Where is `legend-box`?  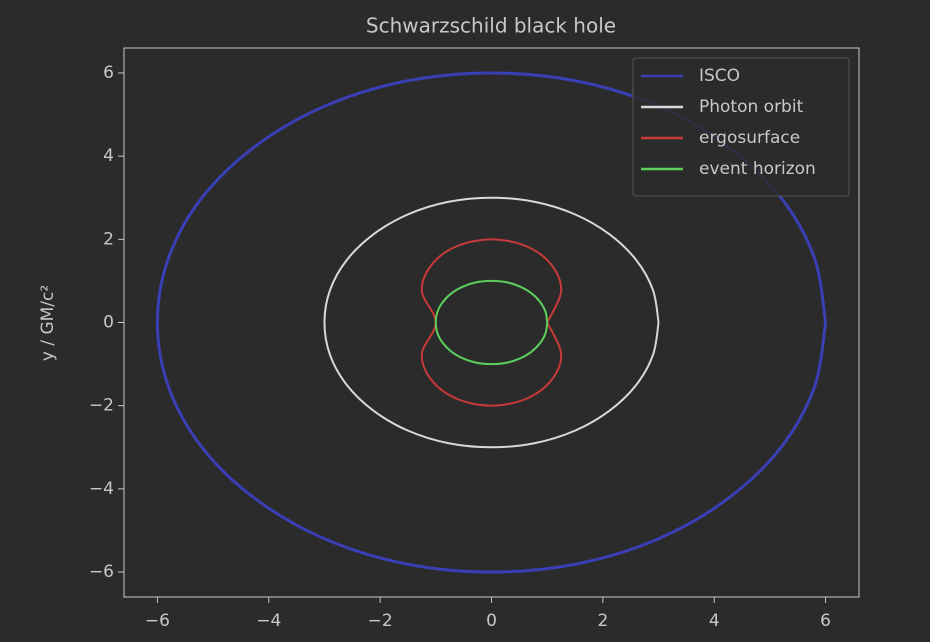 legend-box is located at coordinates (741, 127).